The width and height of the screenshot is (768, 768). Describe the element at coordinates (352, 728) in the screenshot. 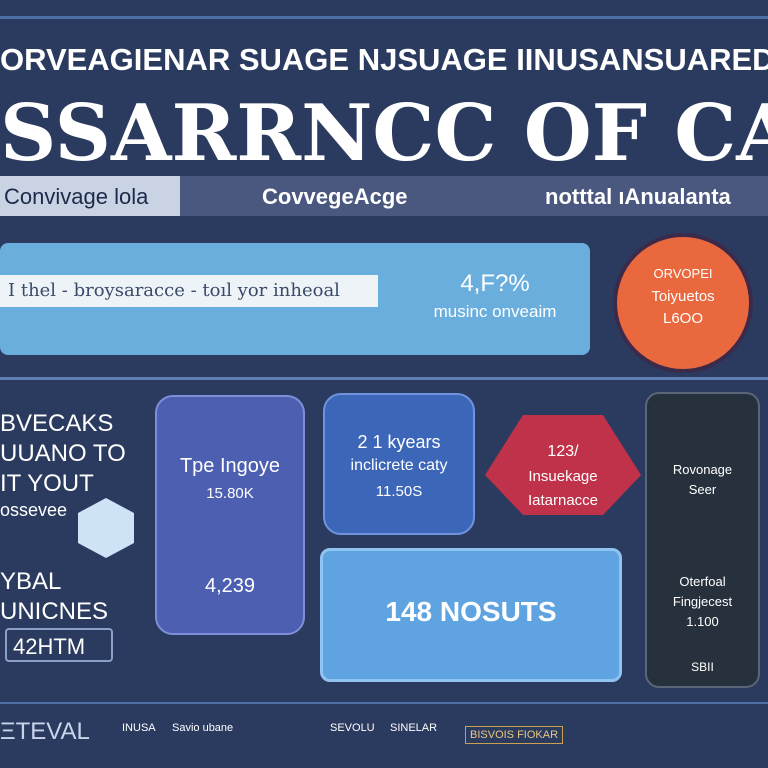

I see `footer-item: SEVOLU` at that location.